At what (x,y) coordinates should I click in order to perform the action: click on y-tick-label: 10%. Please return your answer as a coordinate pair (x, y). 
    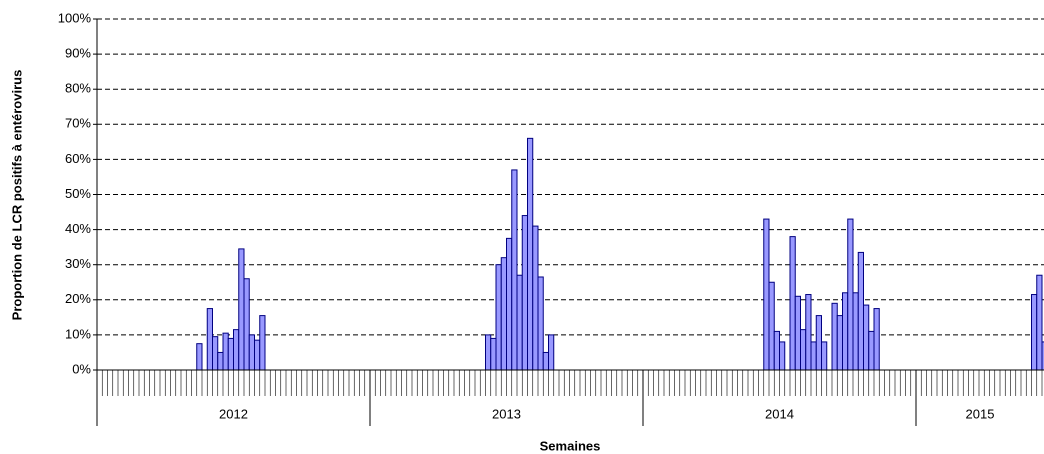
    Looking at the image, I should click on (78, 333).